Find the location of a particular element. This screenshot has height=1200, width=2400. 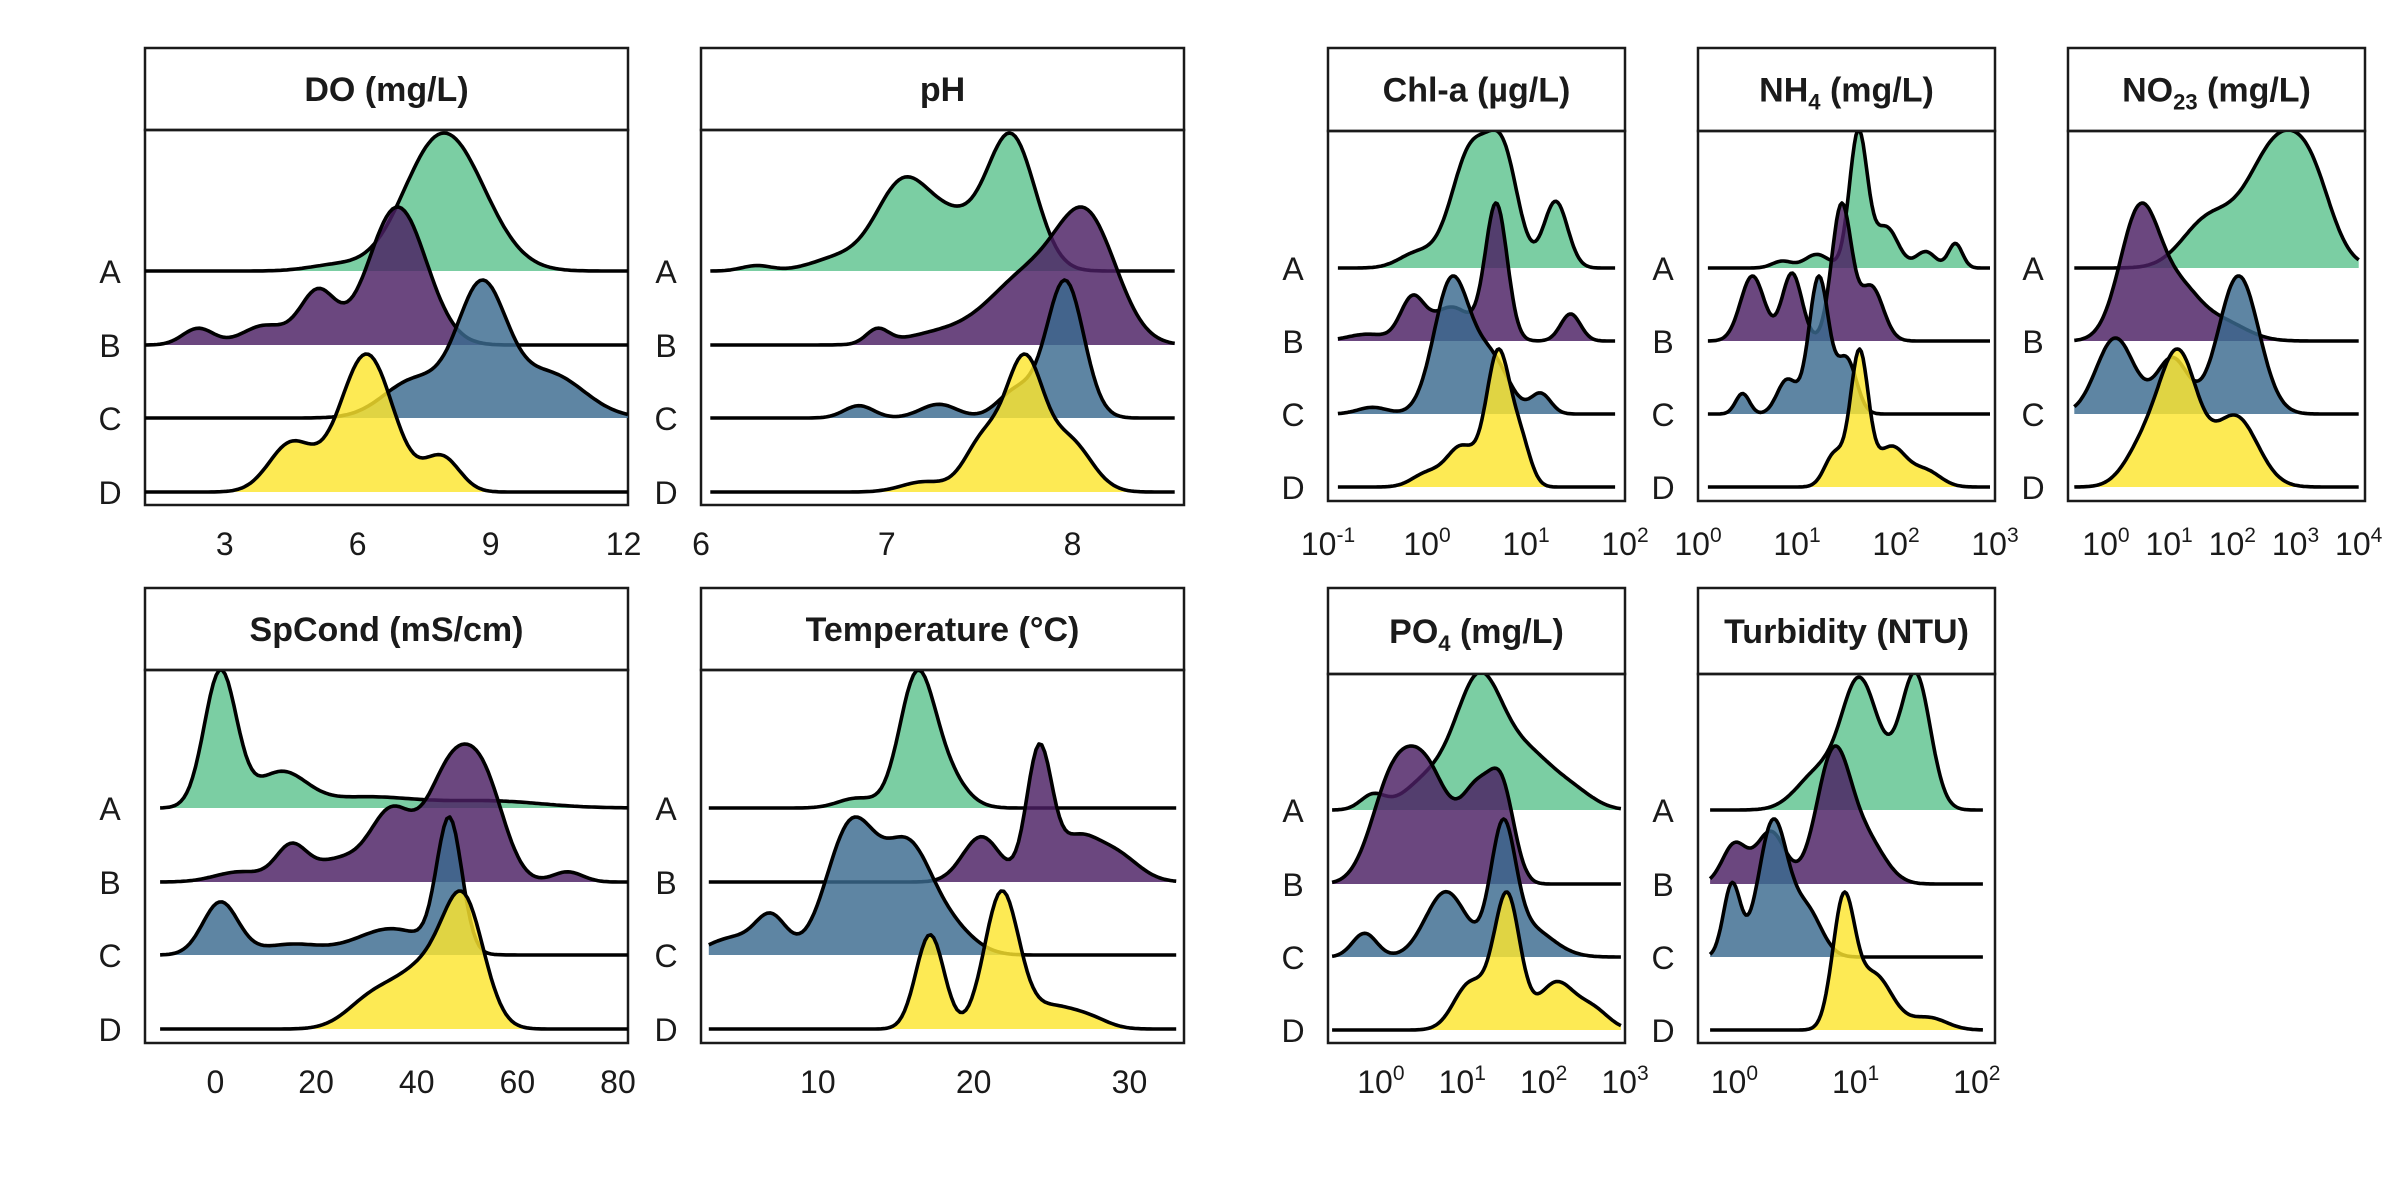

facet-title: PO4 (mg/L) is located at coordinates (1476, 634).